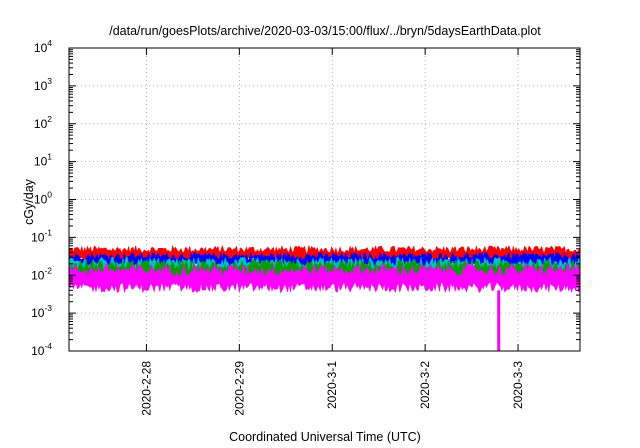  I want to click on y-tick-label: 10², so click(43, 122).